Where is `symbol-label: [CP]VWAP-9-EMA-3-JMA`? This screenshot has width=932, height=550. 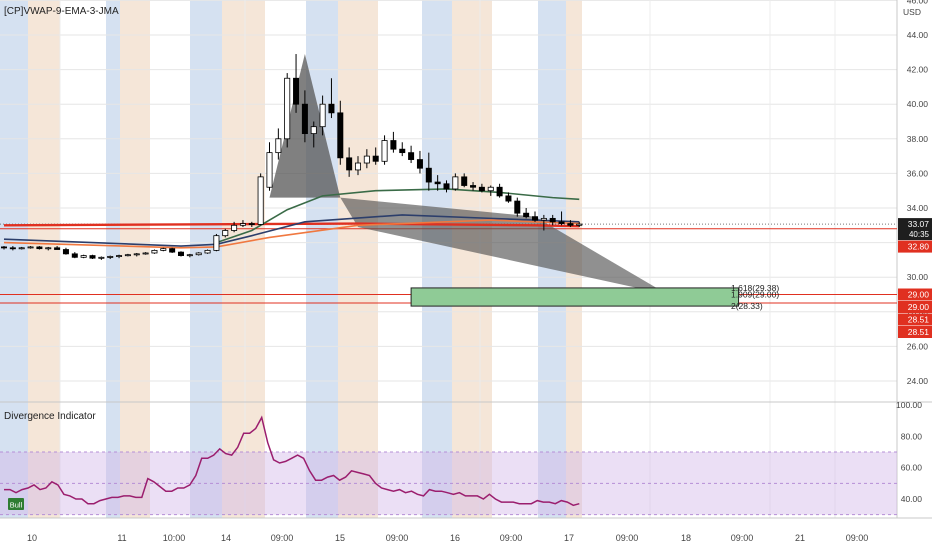
symbol-label: [CP]VWAP-9-EMA-3-JMA is located at coordinates (61, 11).